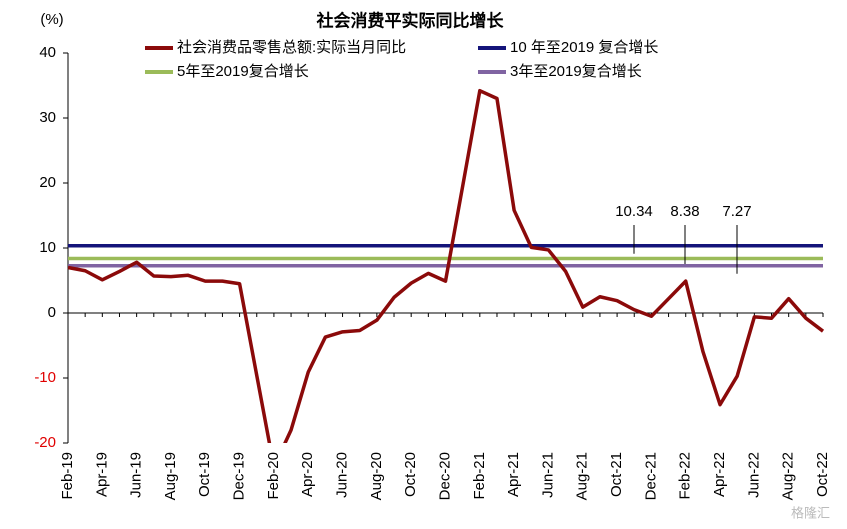 This screenshot has height=529, width=847. What do you see at coordinates (376, 476) in the screenshot?
I see `x-tick-label: Aug-20` at bounding box center [376, 476].